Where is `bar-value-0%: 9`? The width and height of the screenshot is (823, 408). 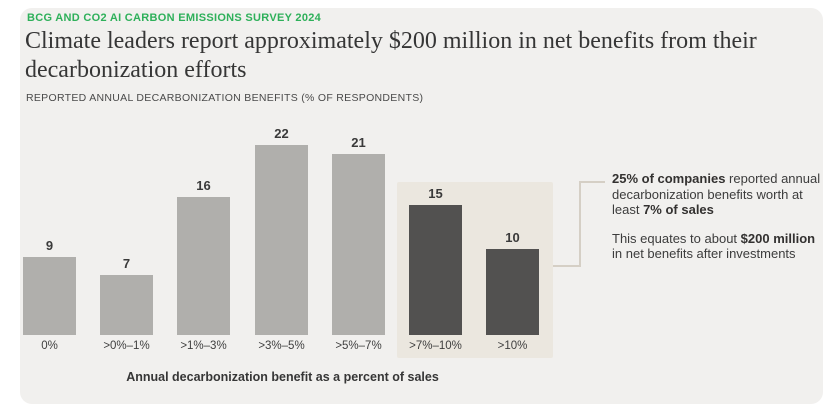
bar-value-0%: 9 is located at coordinates (49, 245).